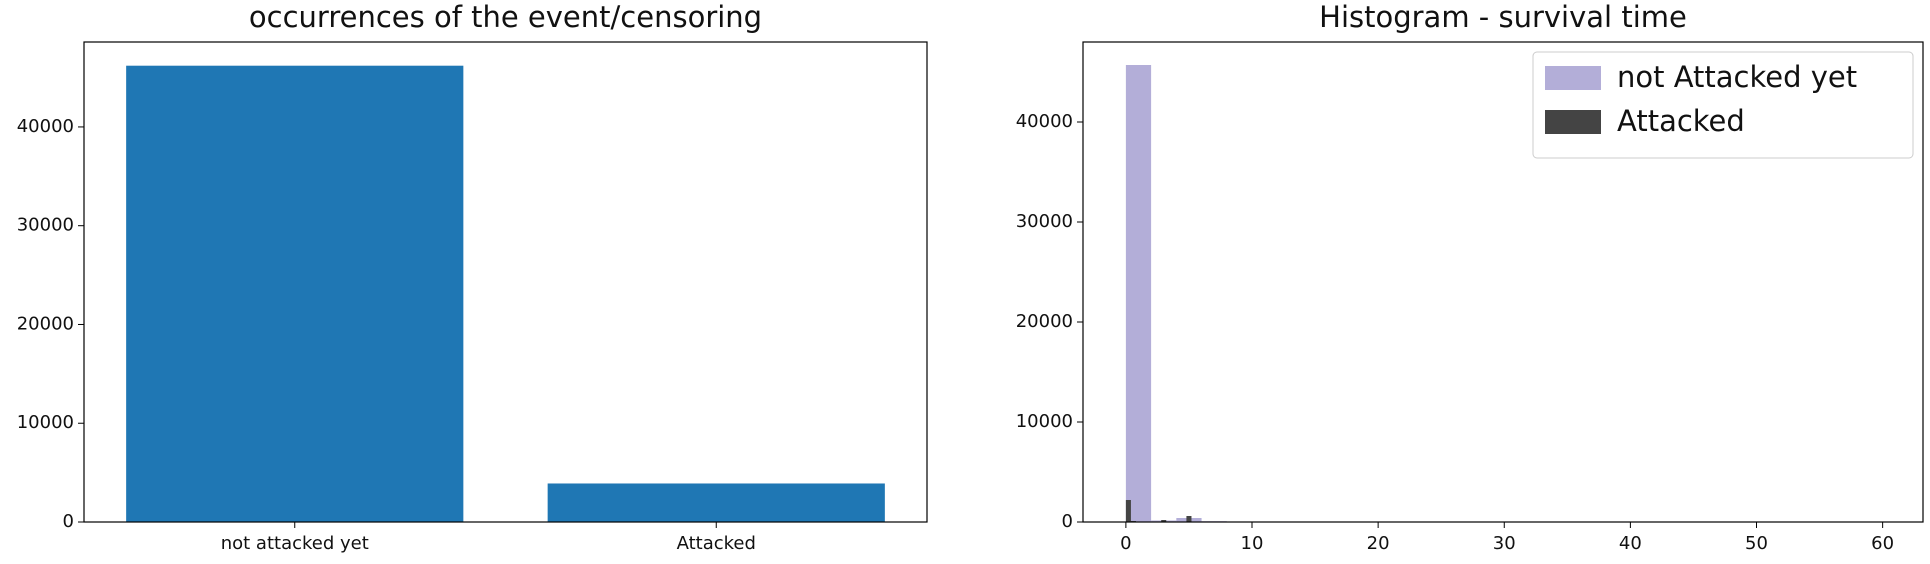 The width and height of the screenshot is (1930, 564). Describe the element at coordinates (505, 17) in the screenshot. I see `chart-title: occurrences of the event/censoring` at that location.